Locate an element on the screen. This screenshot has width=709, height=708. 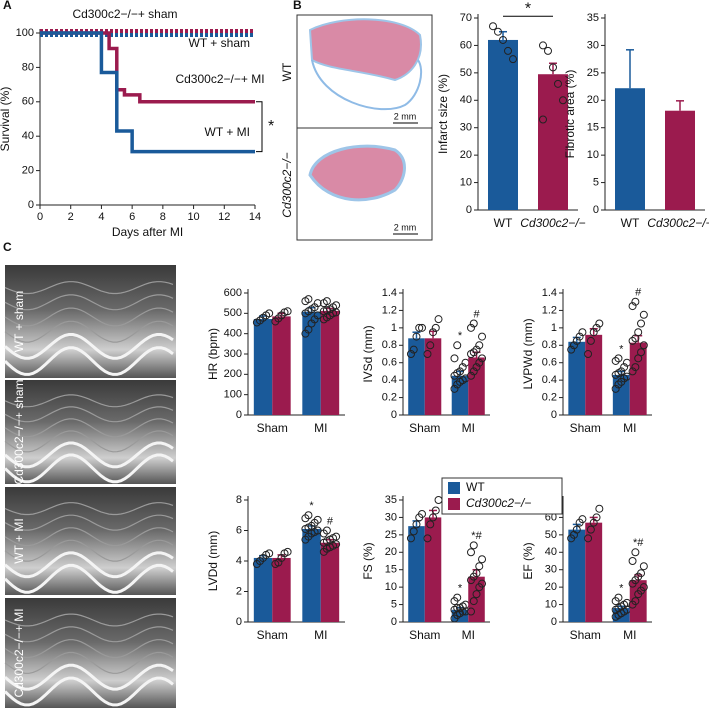
y-tick-label: 400 is located at coordinates (233, 334).